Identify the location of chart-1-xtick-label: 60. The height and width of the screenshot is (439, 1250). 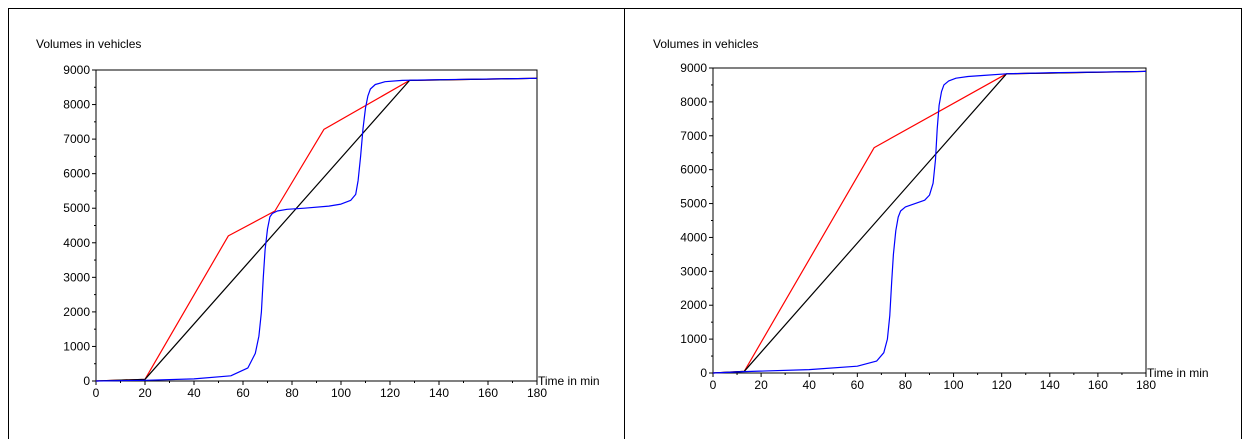
(243, 393).